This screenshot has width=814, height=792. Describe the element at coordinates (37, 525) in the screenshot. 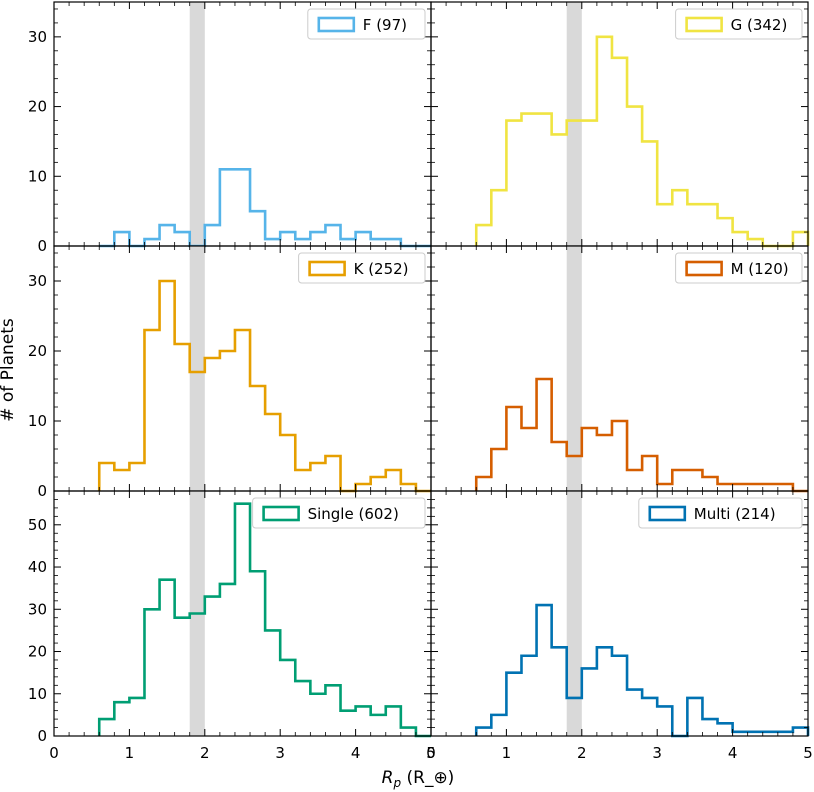

I see `y-tick-label: 50` at that location.